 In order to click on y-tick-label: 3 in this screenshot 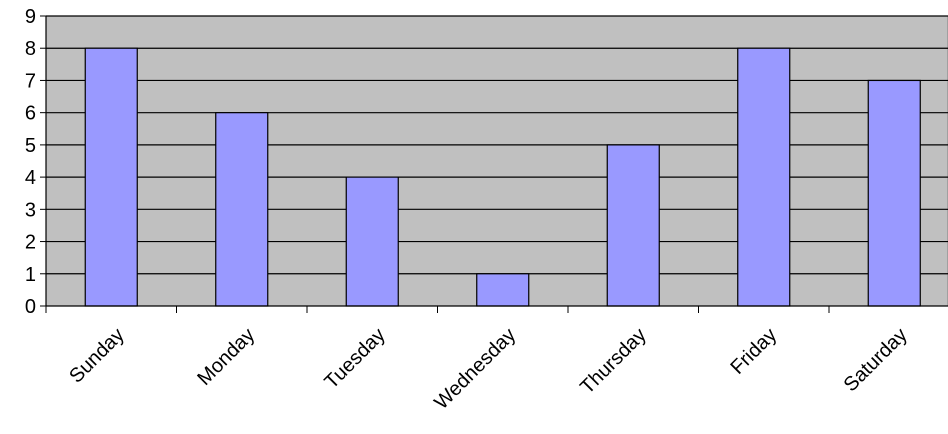, I will do `click(30, 210)`.